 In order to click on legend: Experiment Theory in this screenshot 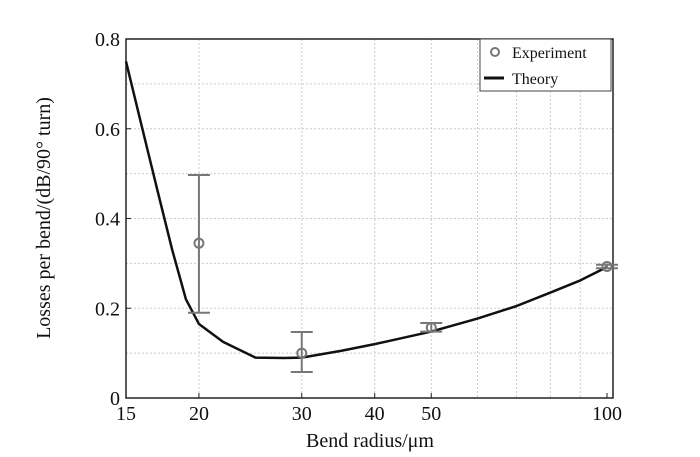, I will do `click(545, 65)`.